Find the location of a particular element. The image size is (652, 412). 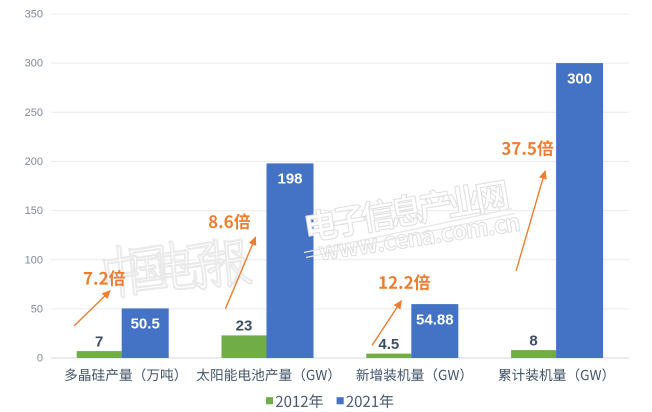

svg-text: 198 is located at coordinates (289, 179).